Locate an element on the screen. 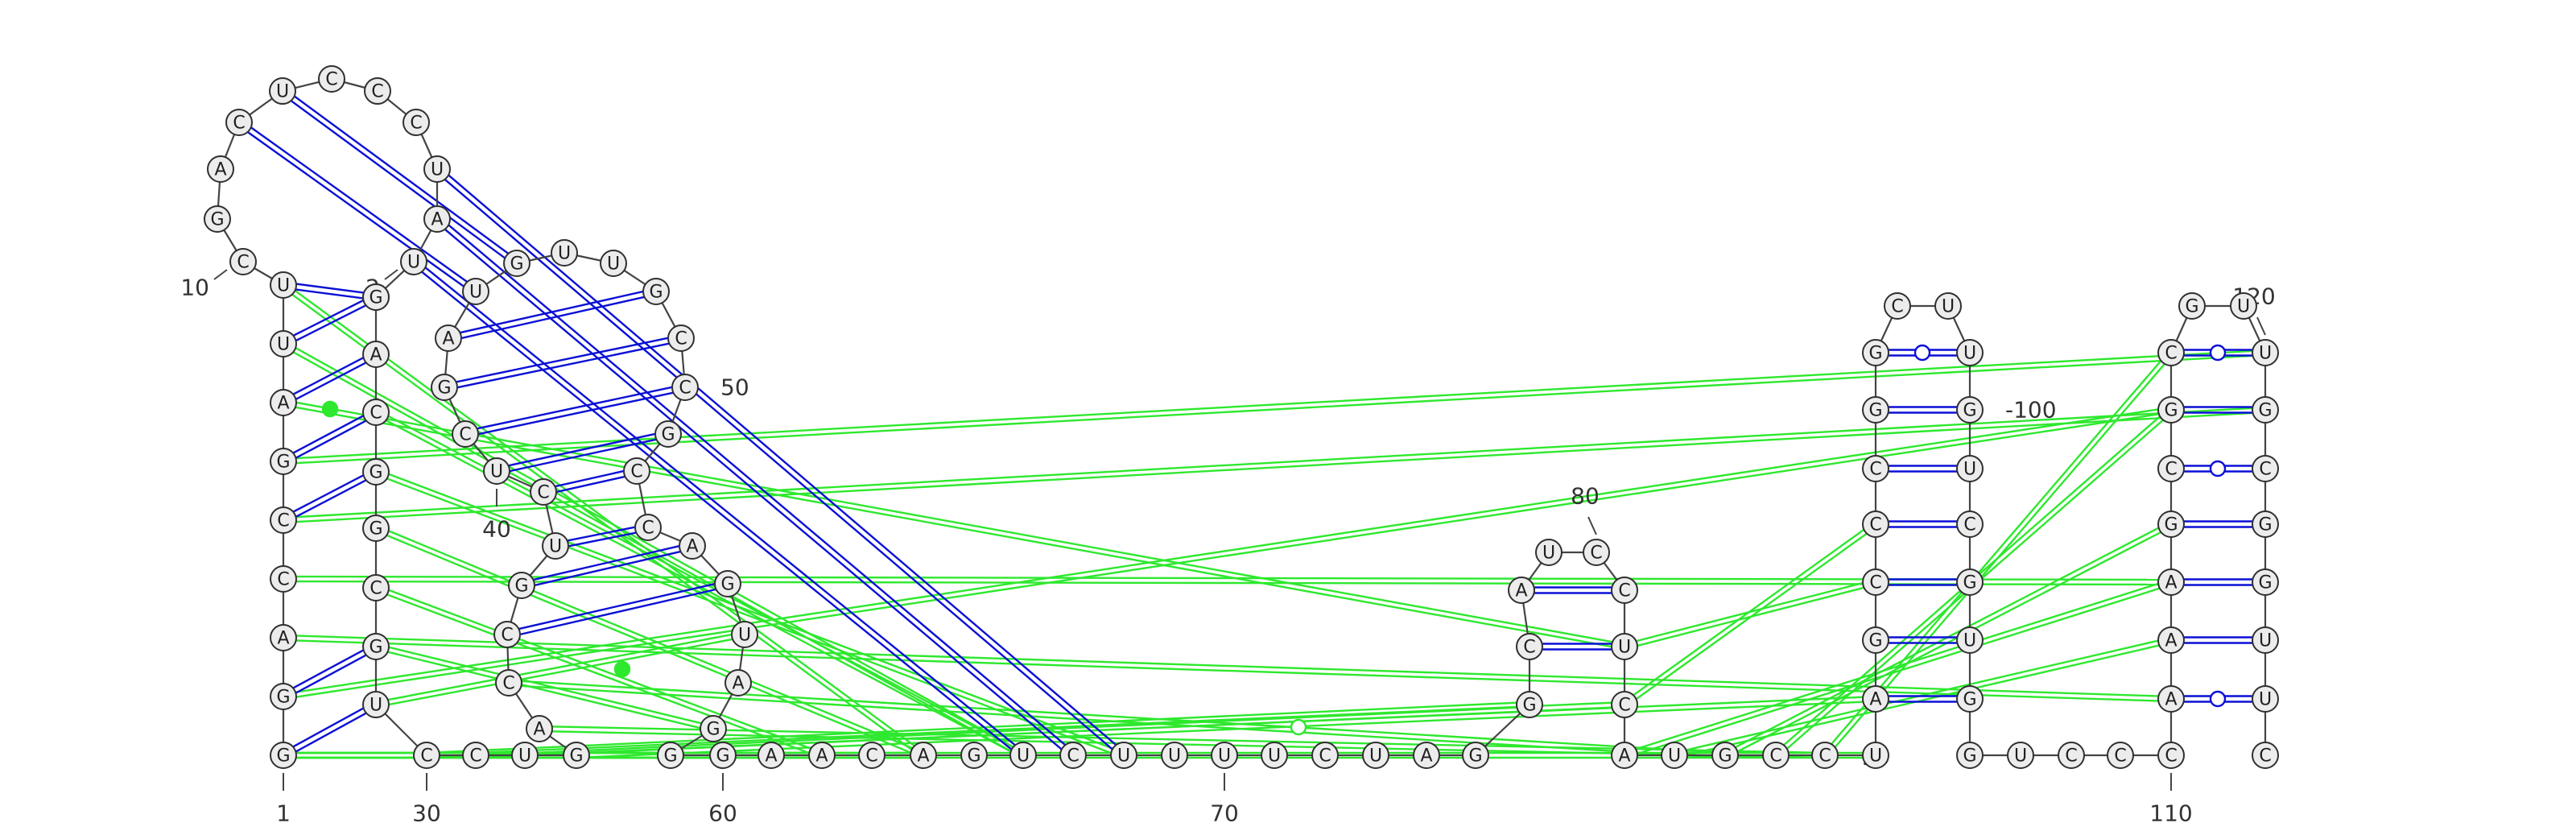 The width and height of the screenshot is (2576, 835). green-filled-marker is located at coordinates (330, 409).